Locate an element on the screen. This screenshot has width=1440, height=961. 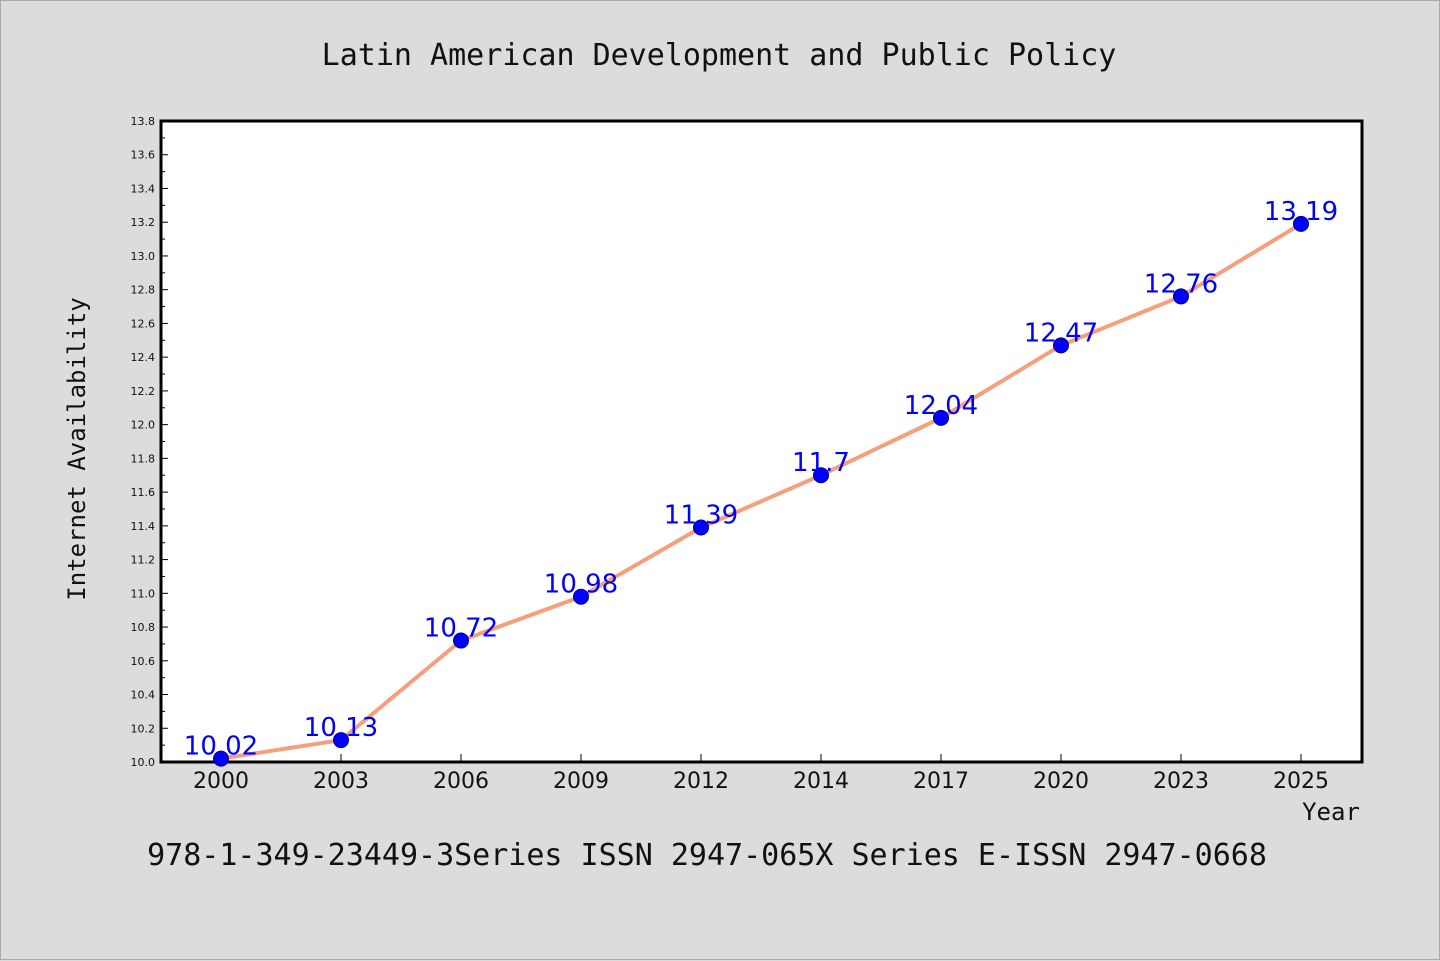
data-label: 12.04 is located at coordinates (941, 406).